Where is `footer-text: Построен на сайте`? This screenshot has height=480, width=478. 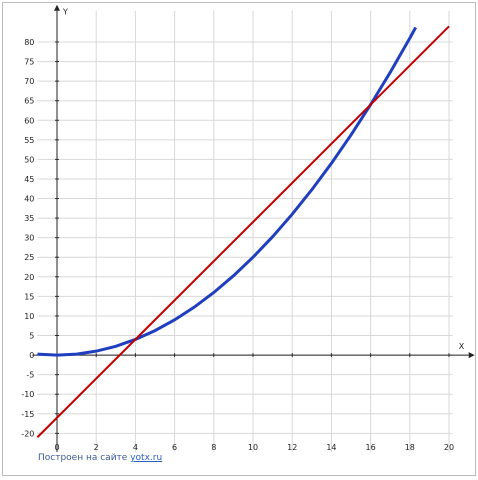
footer-text: Построен на сайте is located at coordinates (83, 458).